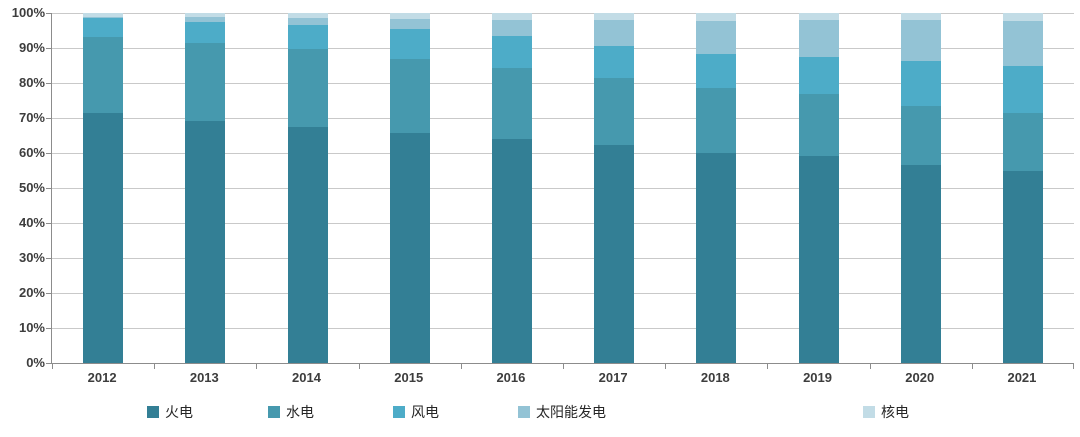 Image resolution: width=1080 pixels, height=437 pixels. What do you see at coordinates (511, 377) in the screenshot?
I see `x-axis-tick-label: 2016` at bounding box center [511, 377].